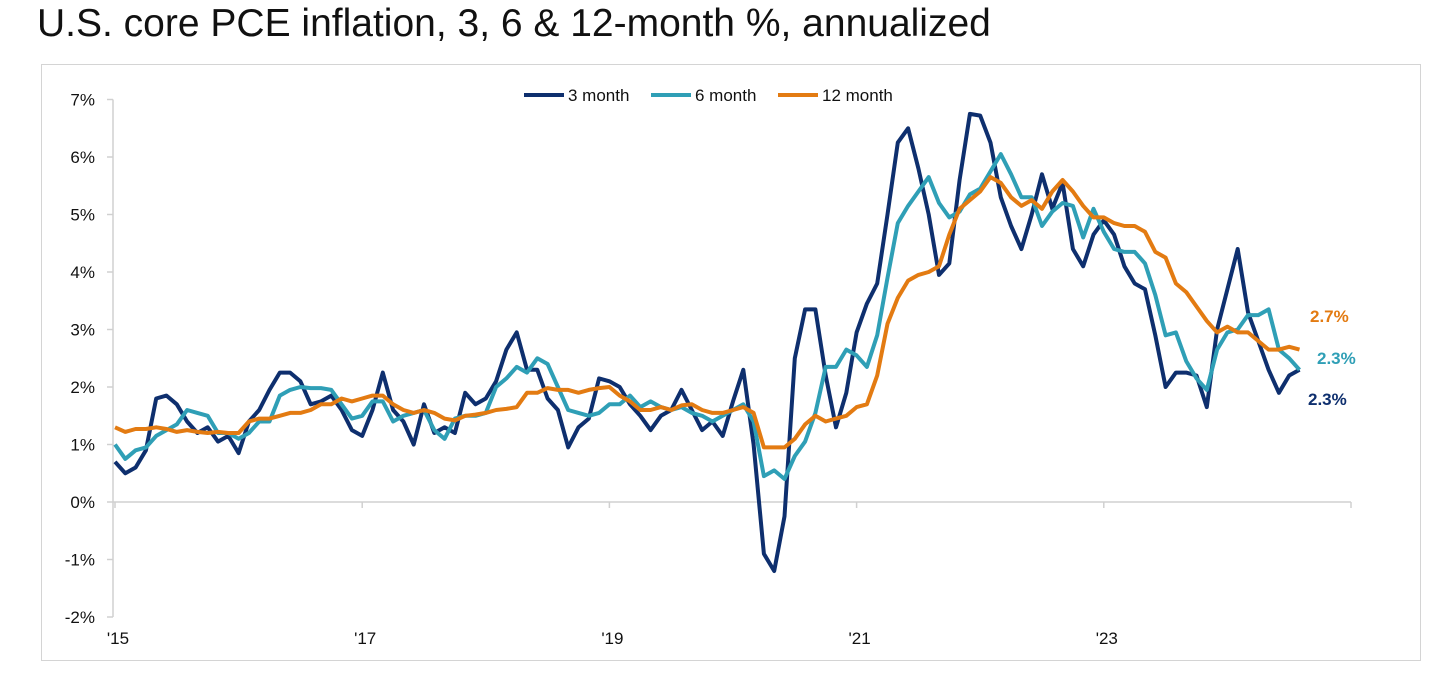 This screenshot has height=673, width=1440. Describe the element at coordinates (82, 445) in the screenshot. I see `y-tick-label: 1%` at that location.